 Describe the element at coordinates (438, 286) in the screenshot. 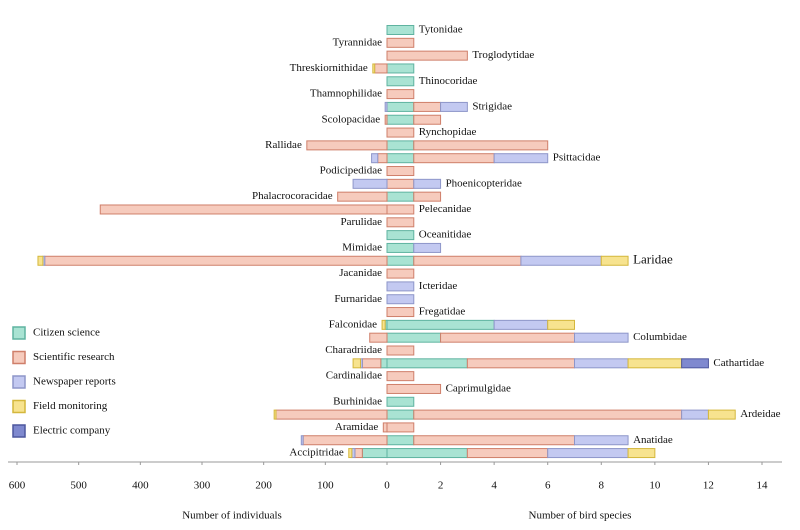

I see `category-label: Icteridae` at that location.